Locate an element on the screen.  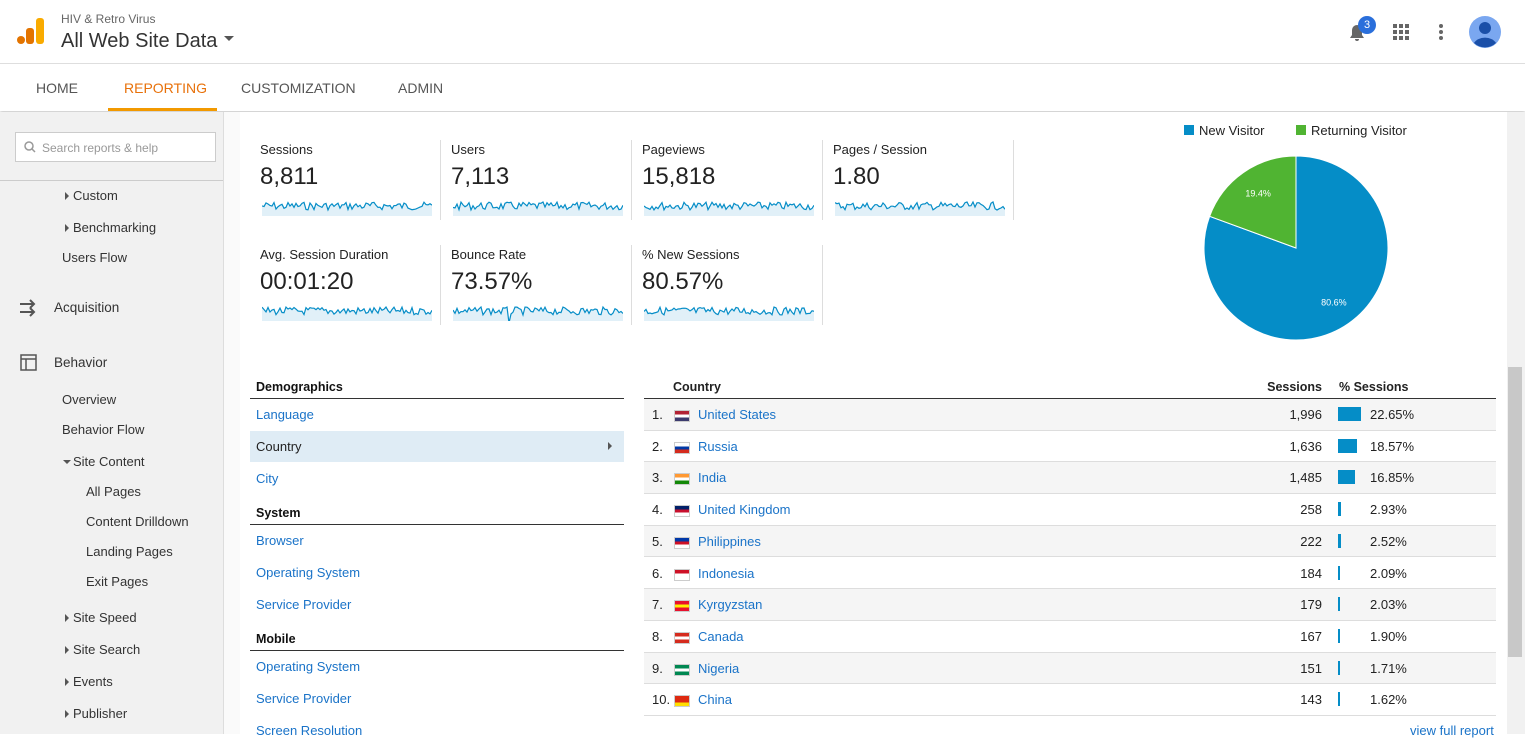
country-link: Canada is located at coordinates (721, 636).